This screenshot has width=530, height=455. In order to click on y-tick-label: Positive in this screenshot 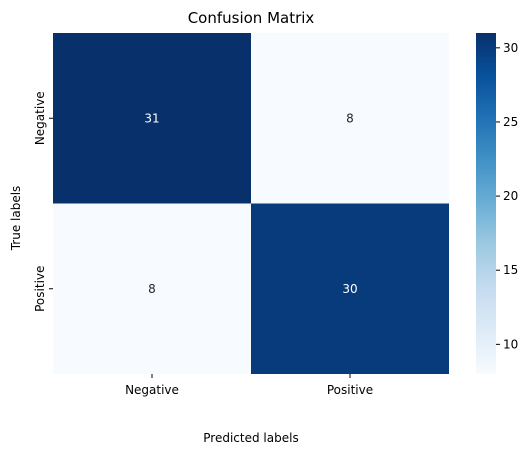, I will do `click(40, 289)`.